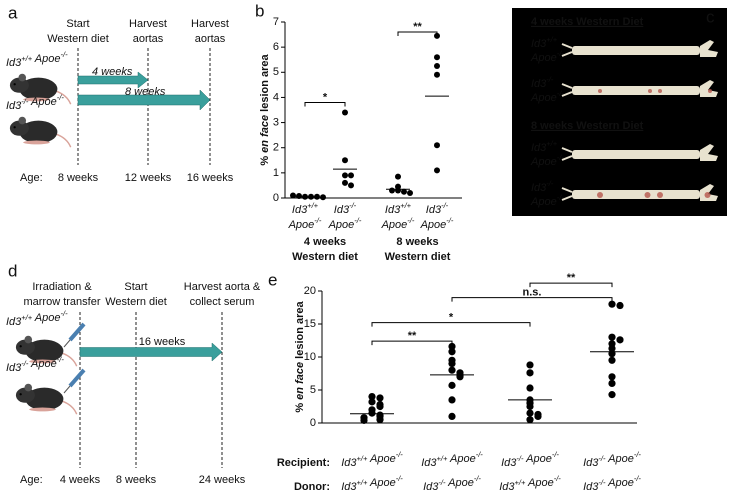 This screenshot has width=729, height=499. I want to click on significance-label: n.s., so click(532, 293).